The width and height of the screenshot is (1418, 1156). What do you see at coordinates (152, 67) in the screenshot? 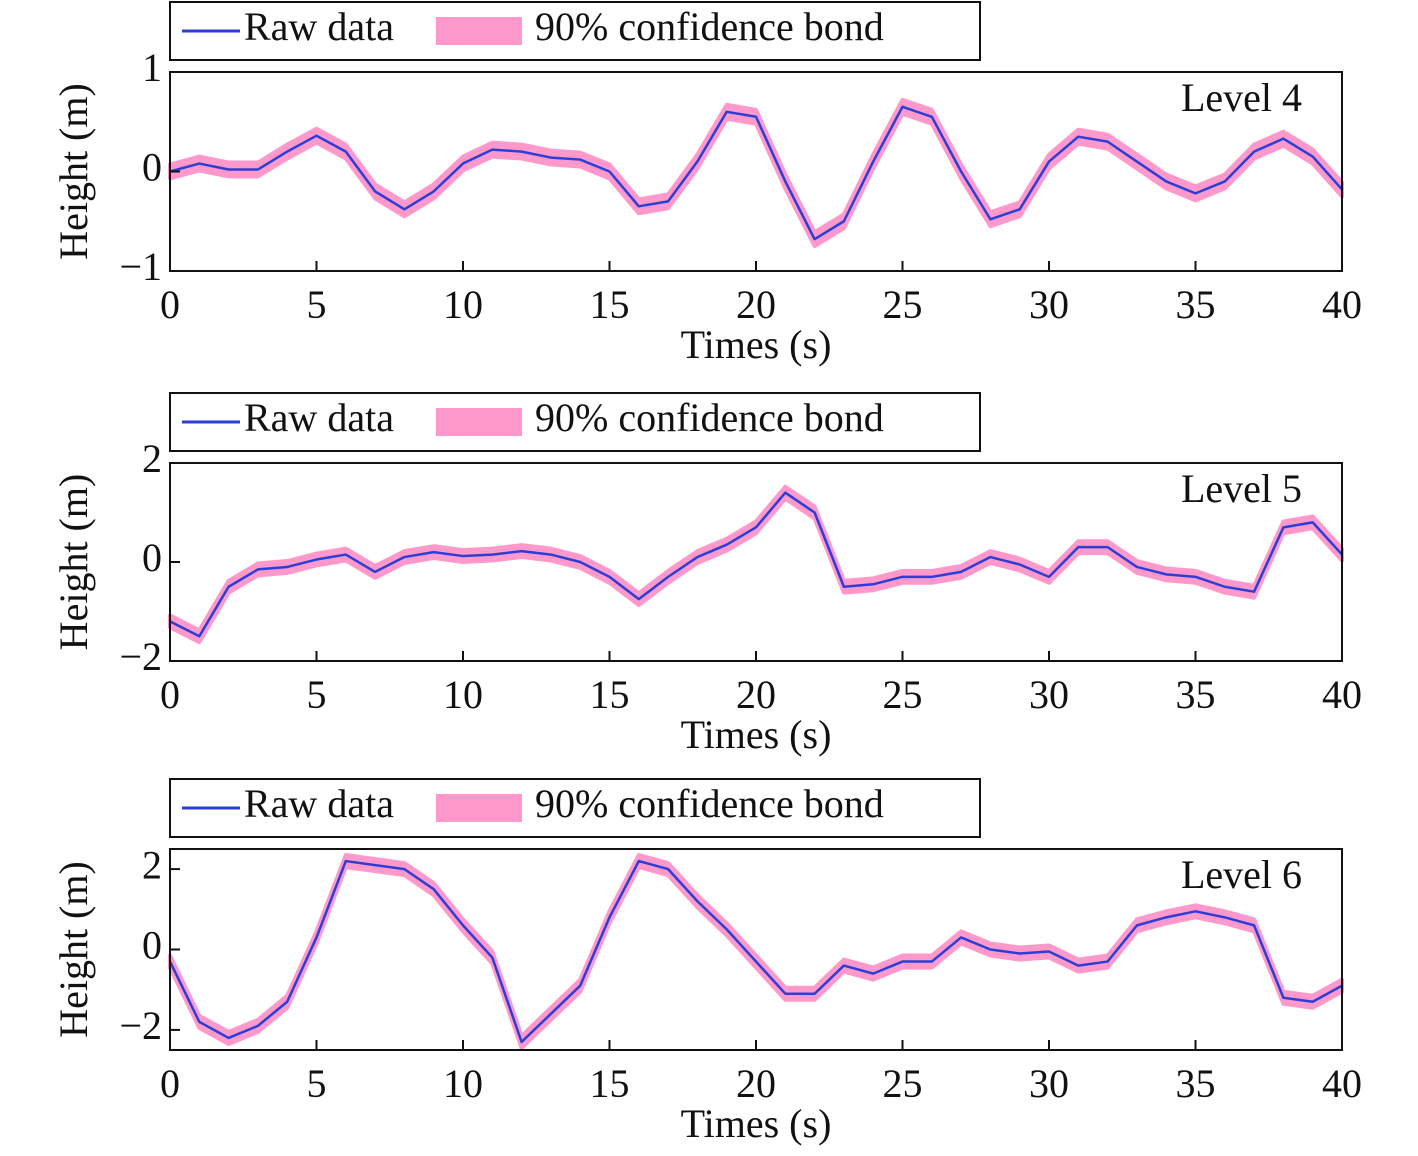
I see `y-tick-label: 1` at bounding box center [152, 67].